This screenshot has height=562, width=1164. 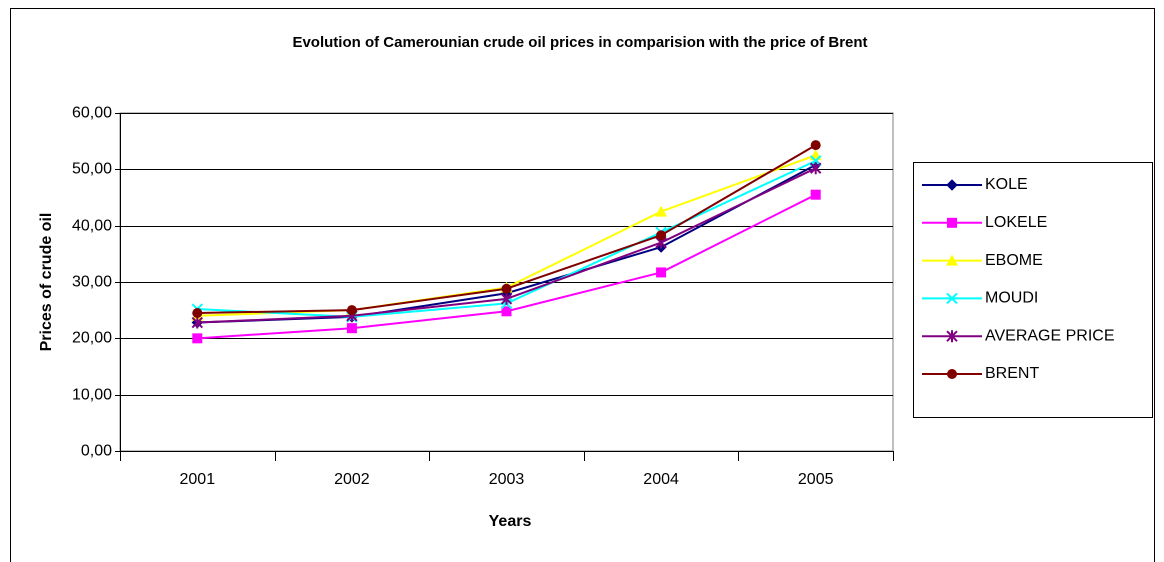 I want to click on y-tick-label: 30,00, so click(x=92, y=282).